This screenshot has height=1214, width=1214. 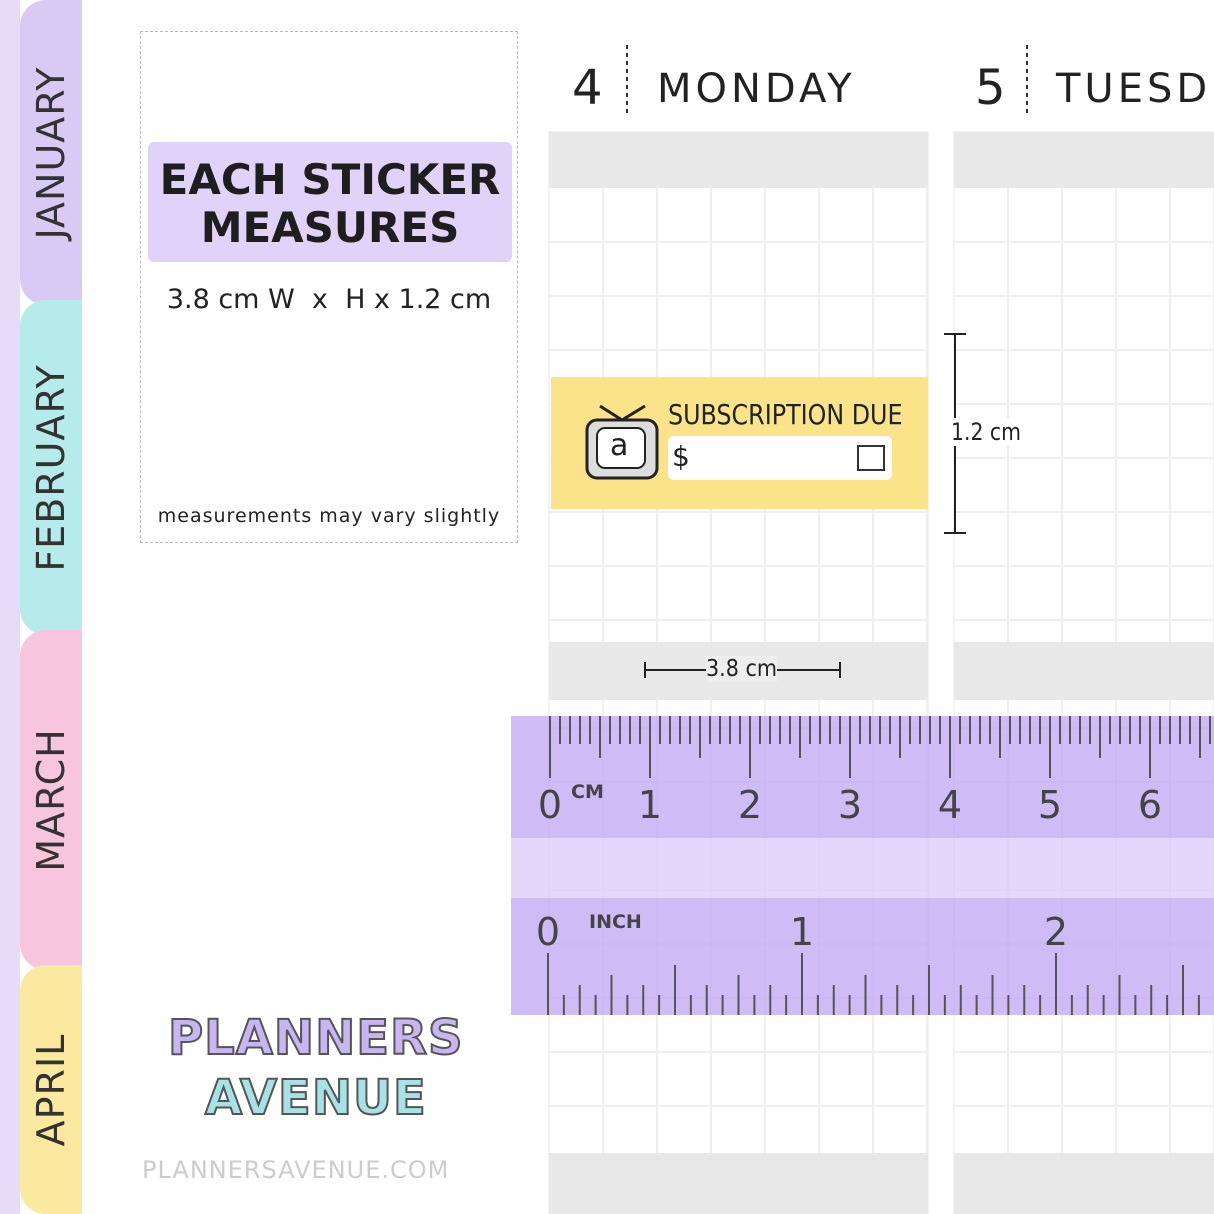 What do you see at coordinates (51, 152) in the screenshot?
I see `tab: JANUARY` at bounding box center [51, 152].